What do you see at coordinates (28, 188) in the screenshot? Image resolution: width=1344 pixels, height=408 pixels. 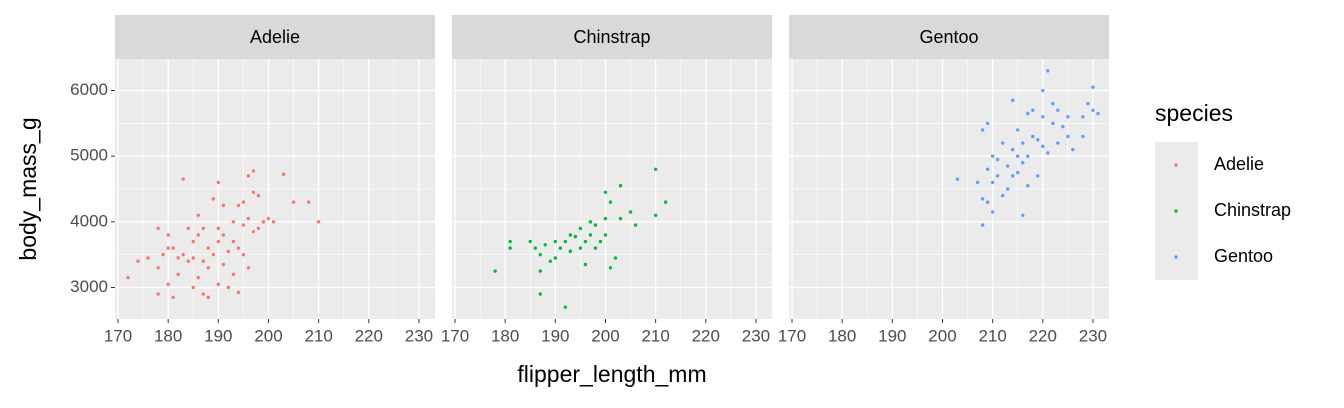 I see `y-axis-label: body_mass_g` at bounding box center [28, 188].